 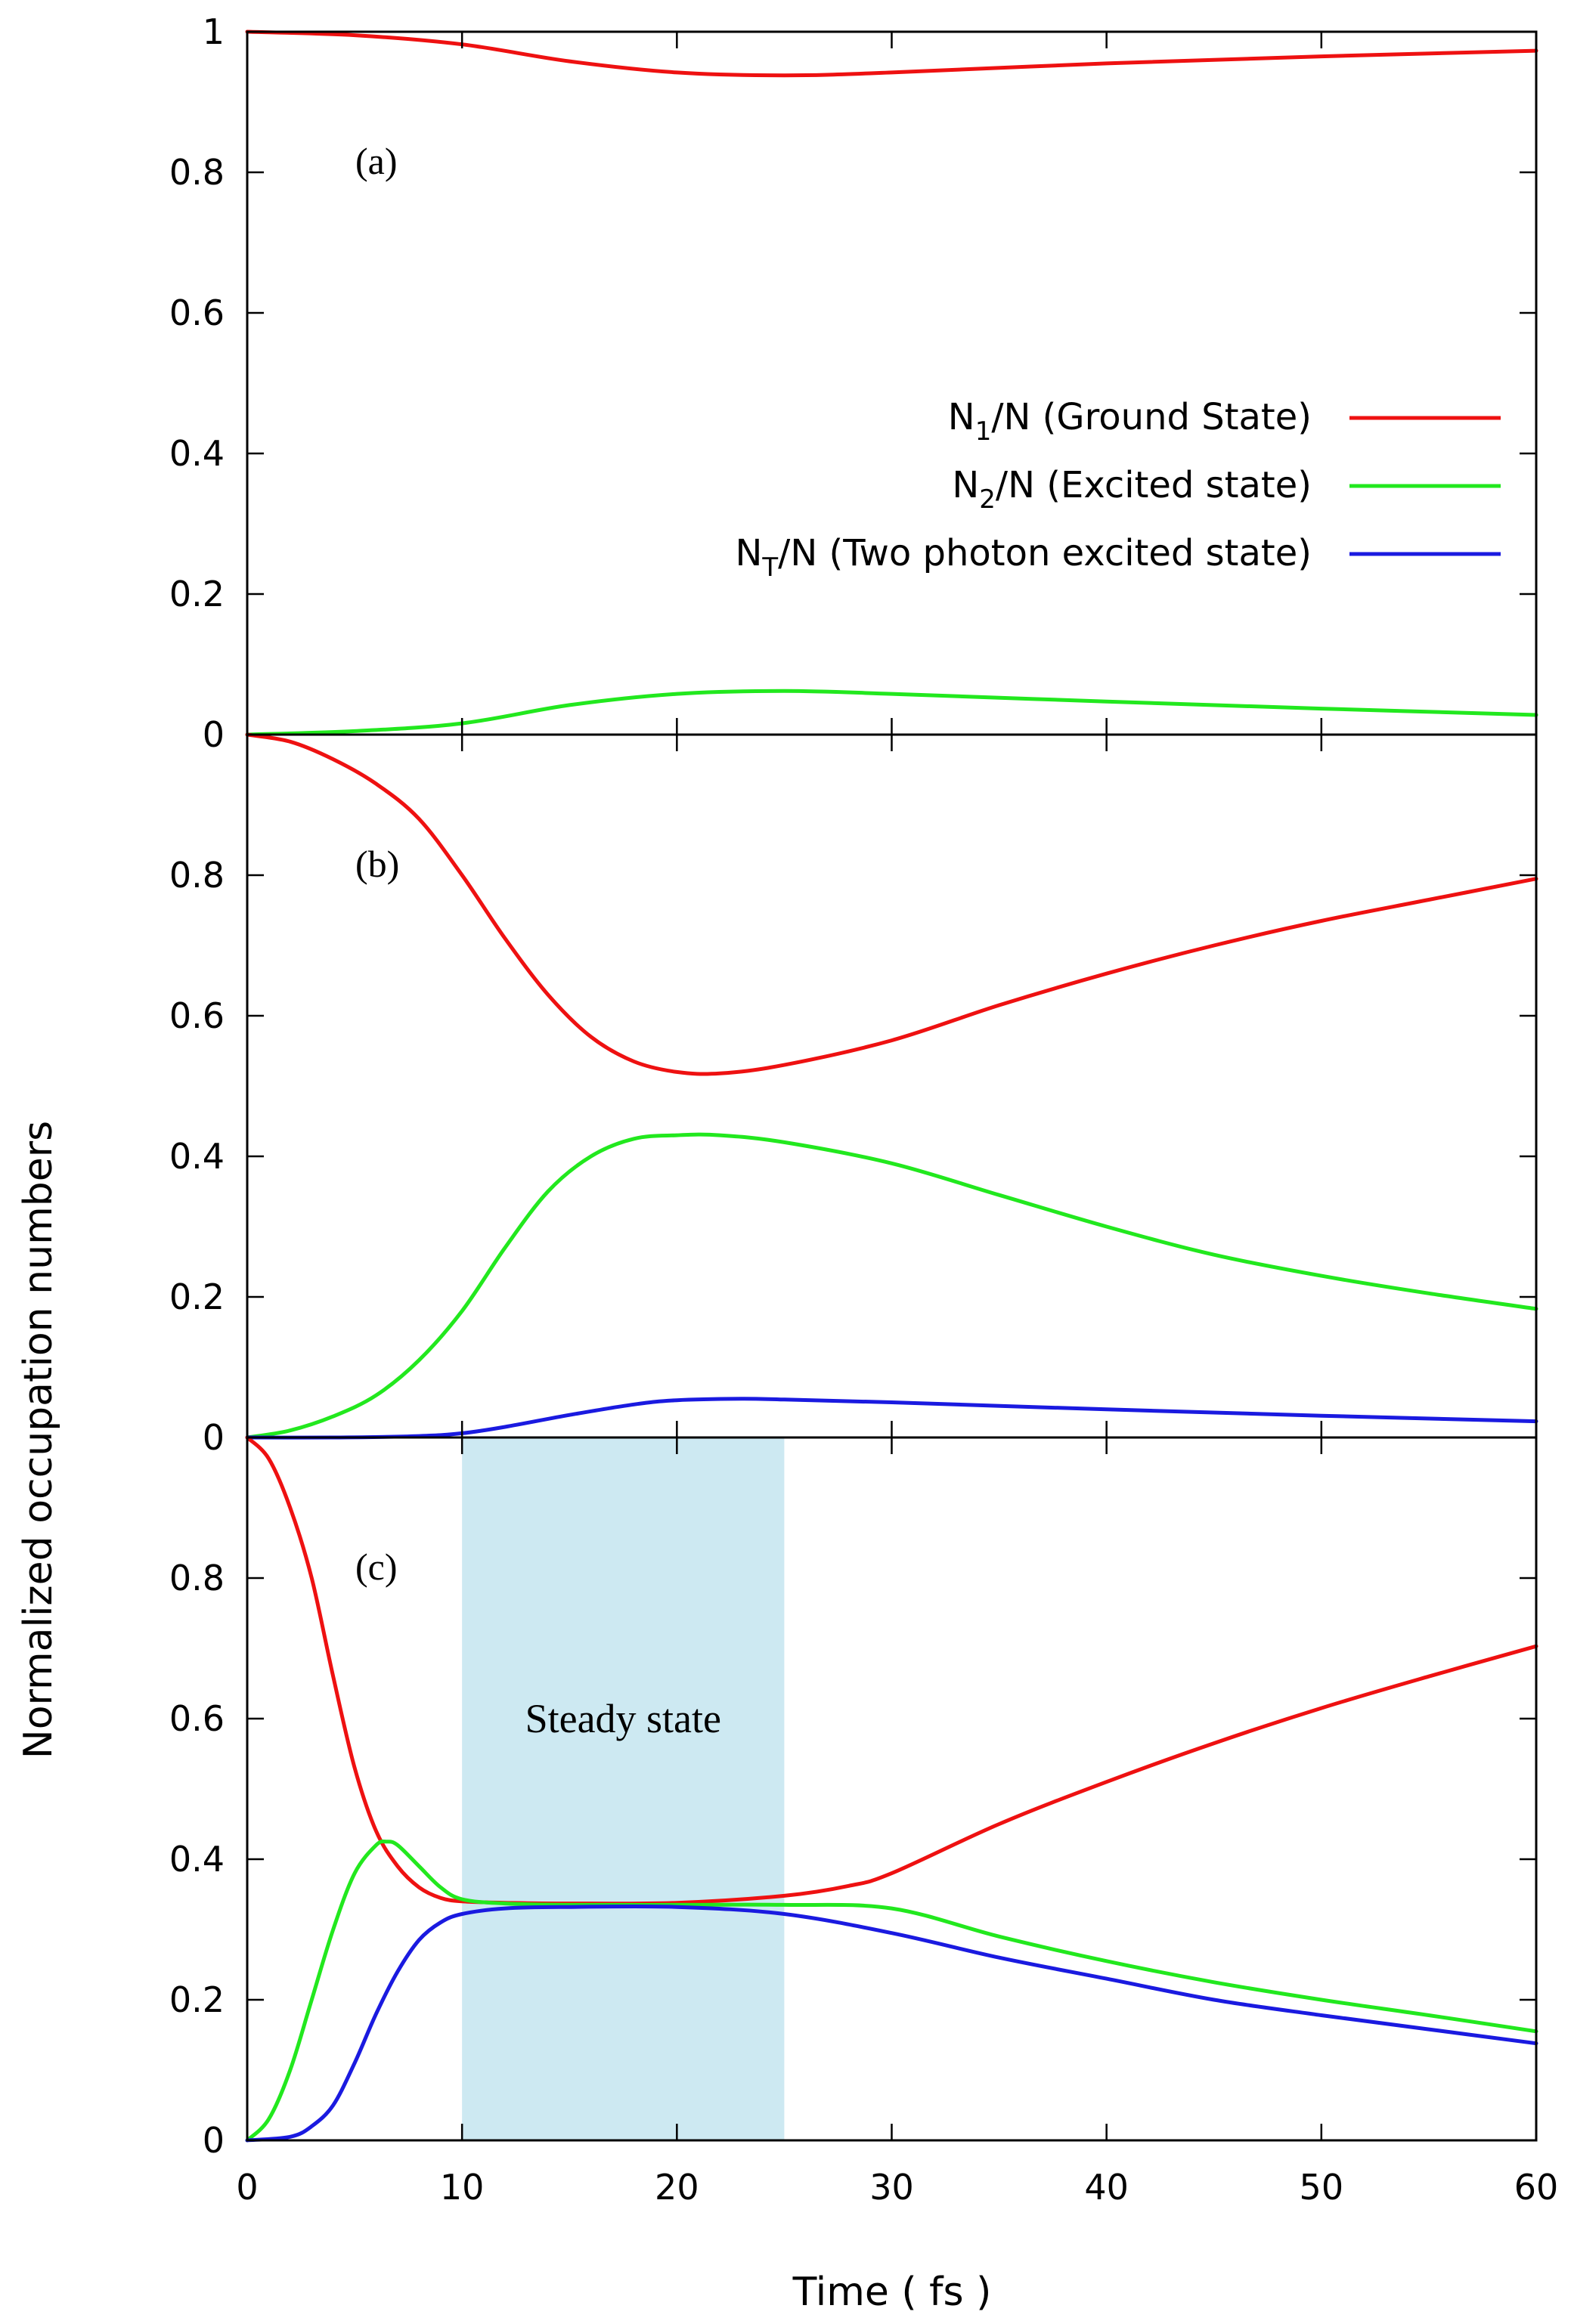 What do you see at coordinates (1130, 421) in the screenshot?
I see `legend-label-n1: N1/N (Ground State)` at bounding box center [1130, 421].